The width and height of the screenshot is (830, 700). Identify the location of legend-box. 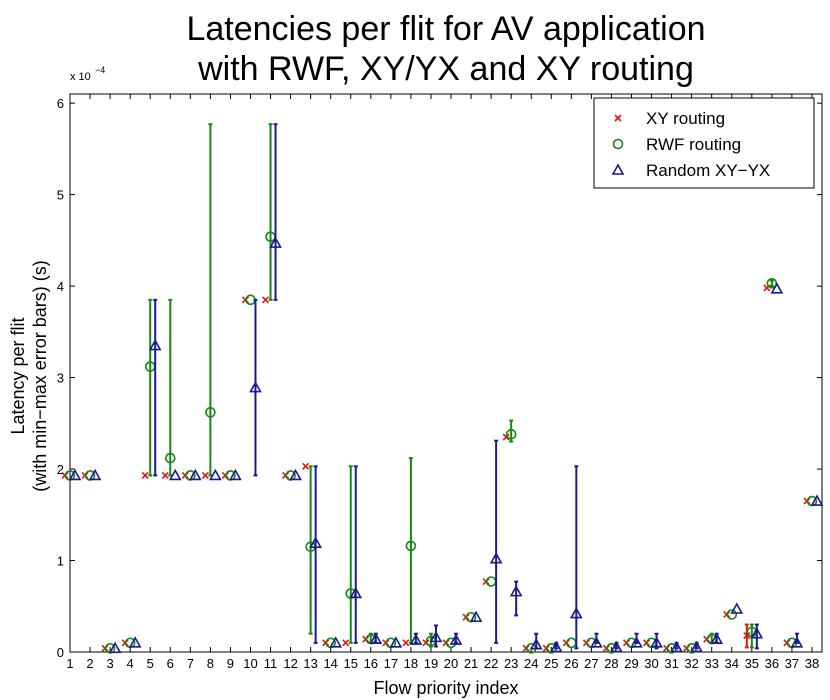
(704, 143).